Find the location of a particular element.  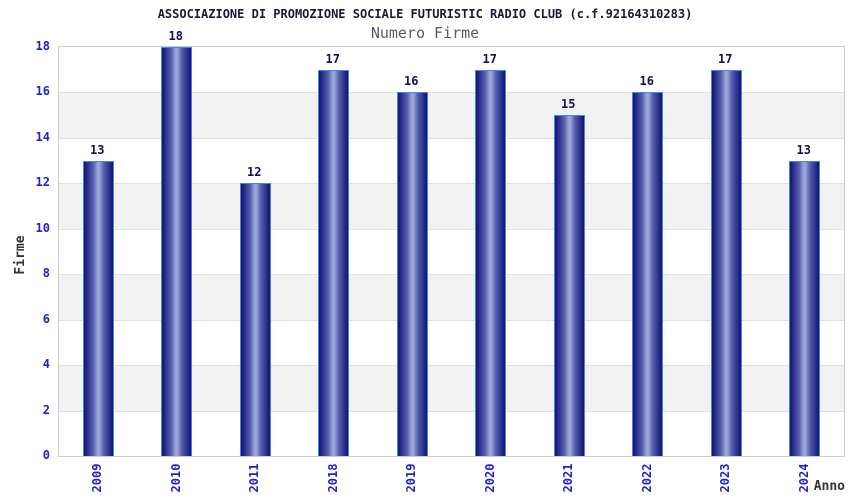

y-tick-label: 8 is located at coordinates (46, 273).